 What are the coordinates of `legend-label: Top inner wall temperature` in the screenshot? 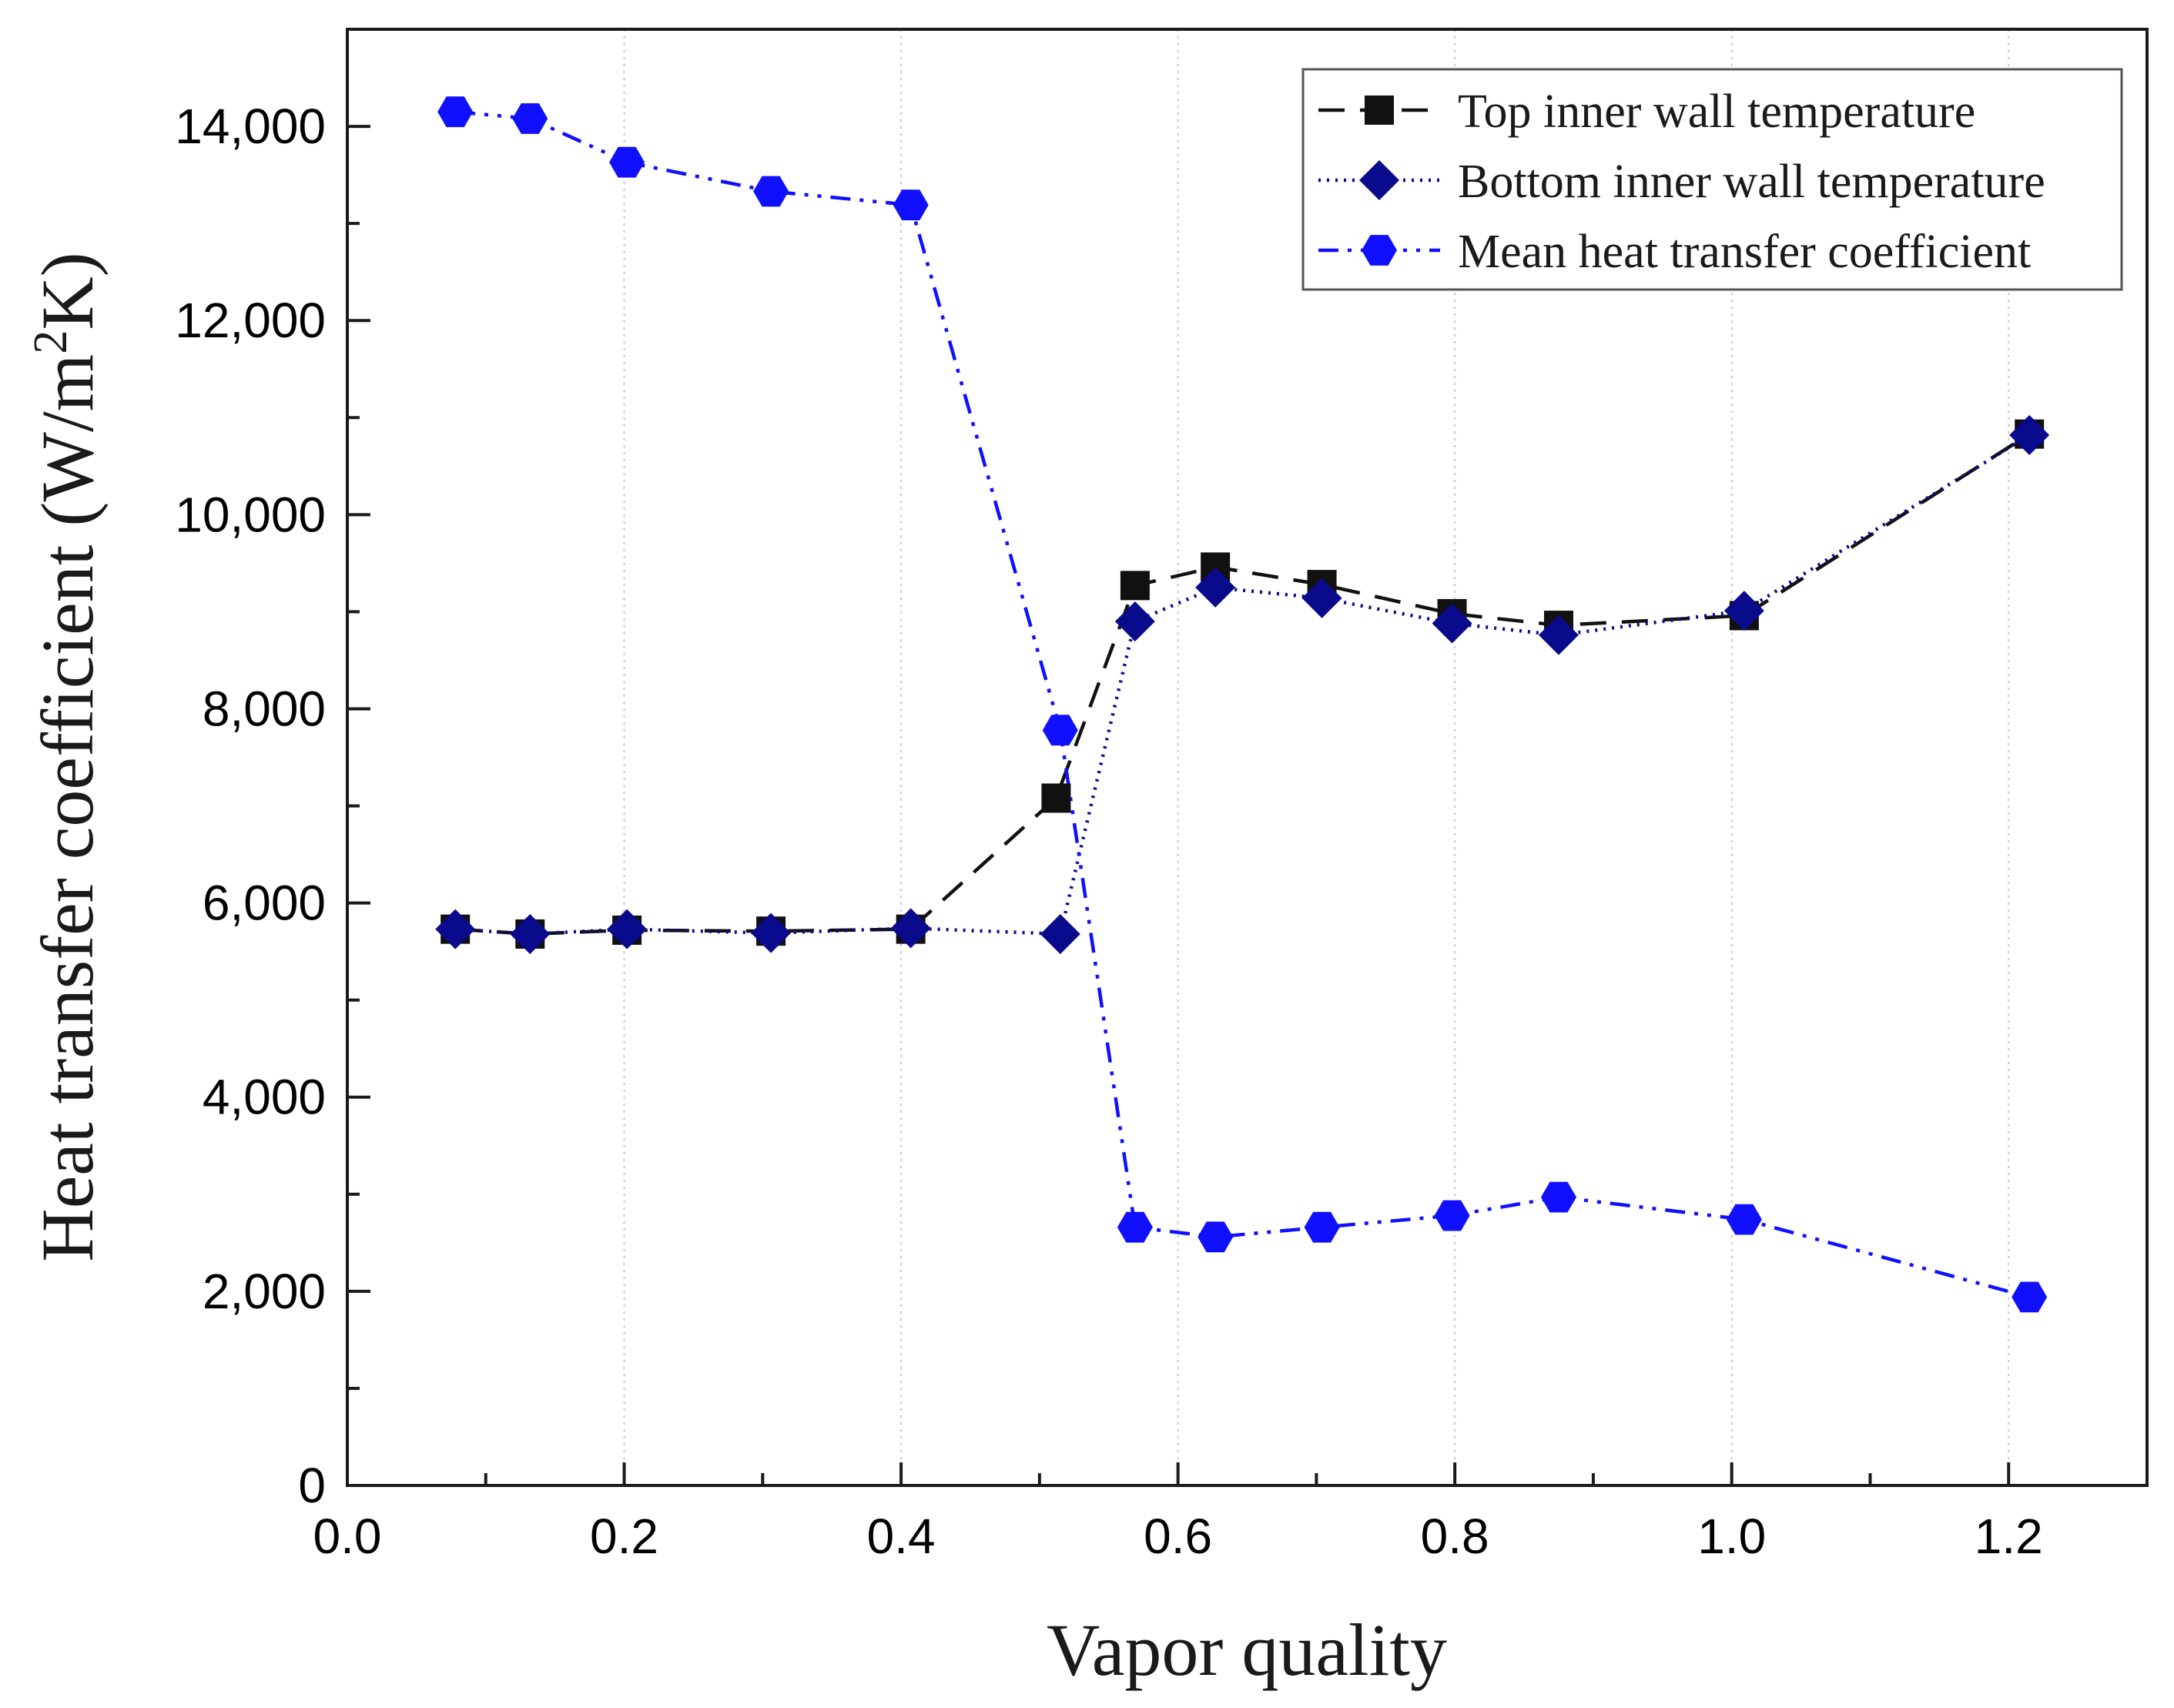 It's located at (1716, 111).